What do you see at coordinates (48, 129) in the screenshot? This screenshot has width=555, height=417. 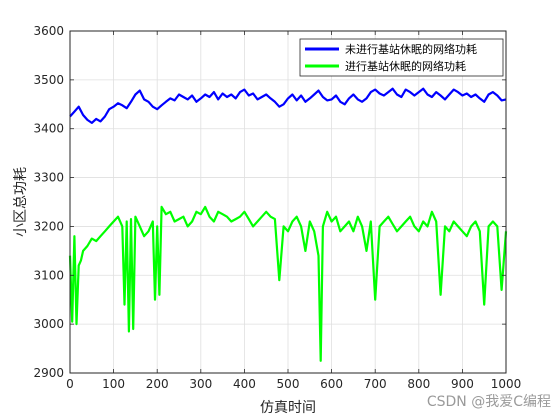 I see `y-tick-label-5: 3400` at bounding box center [48, 129].